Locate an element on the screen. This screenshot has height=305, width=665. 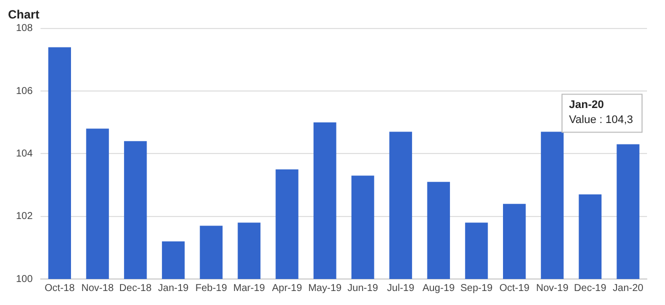
y-tick-label: 100 is located at coordinates (25, 279).